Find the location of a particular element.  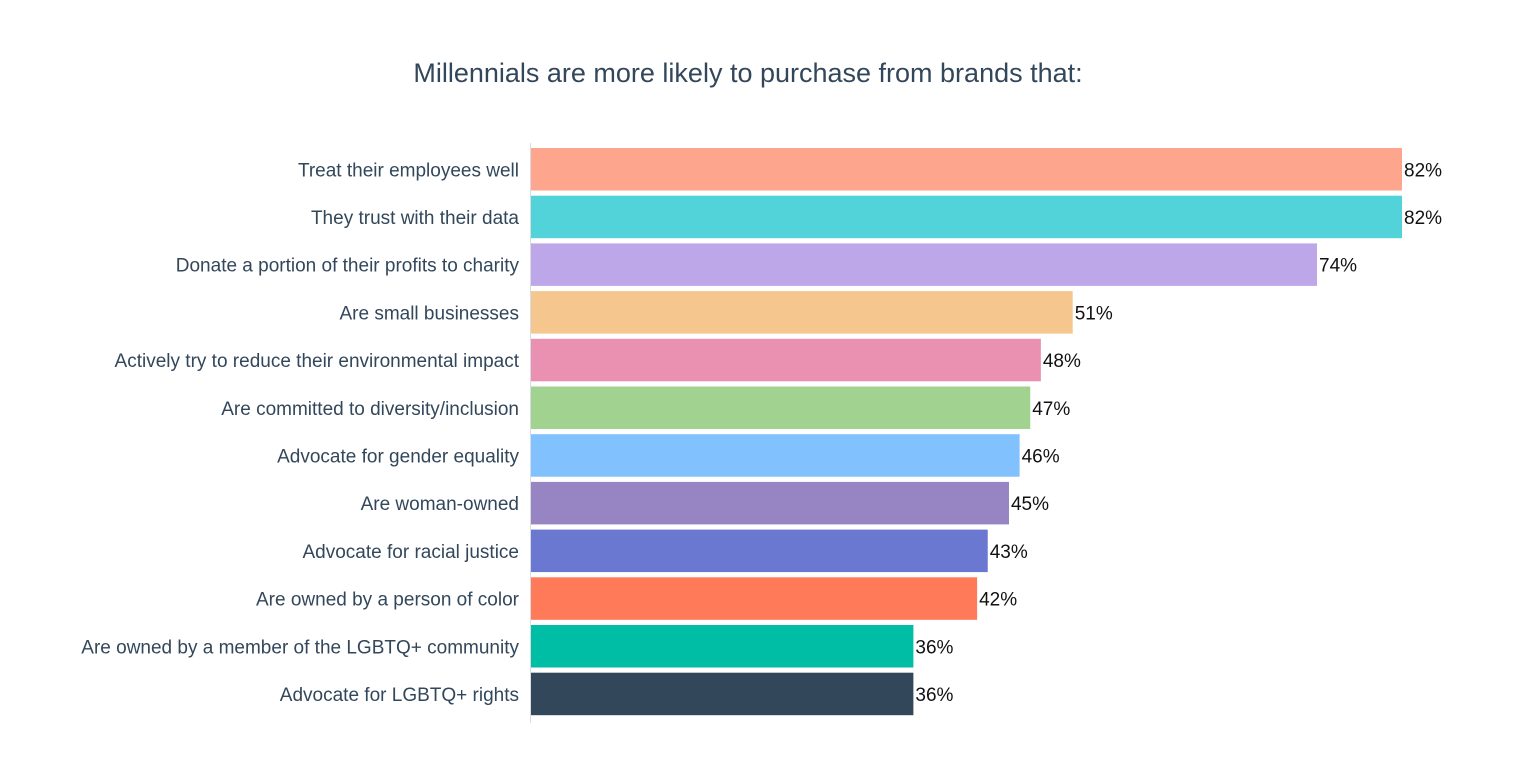

category-label: Are owned by a person of color is located at coordinates (388, 600).